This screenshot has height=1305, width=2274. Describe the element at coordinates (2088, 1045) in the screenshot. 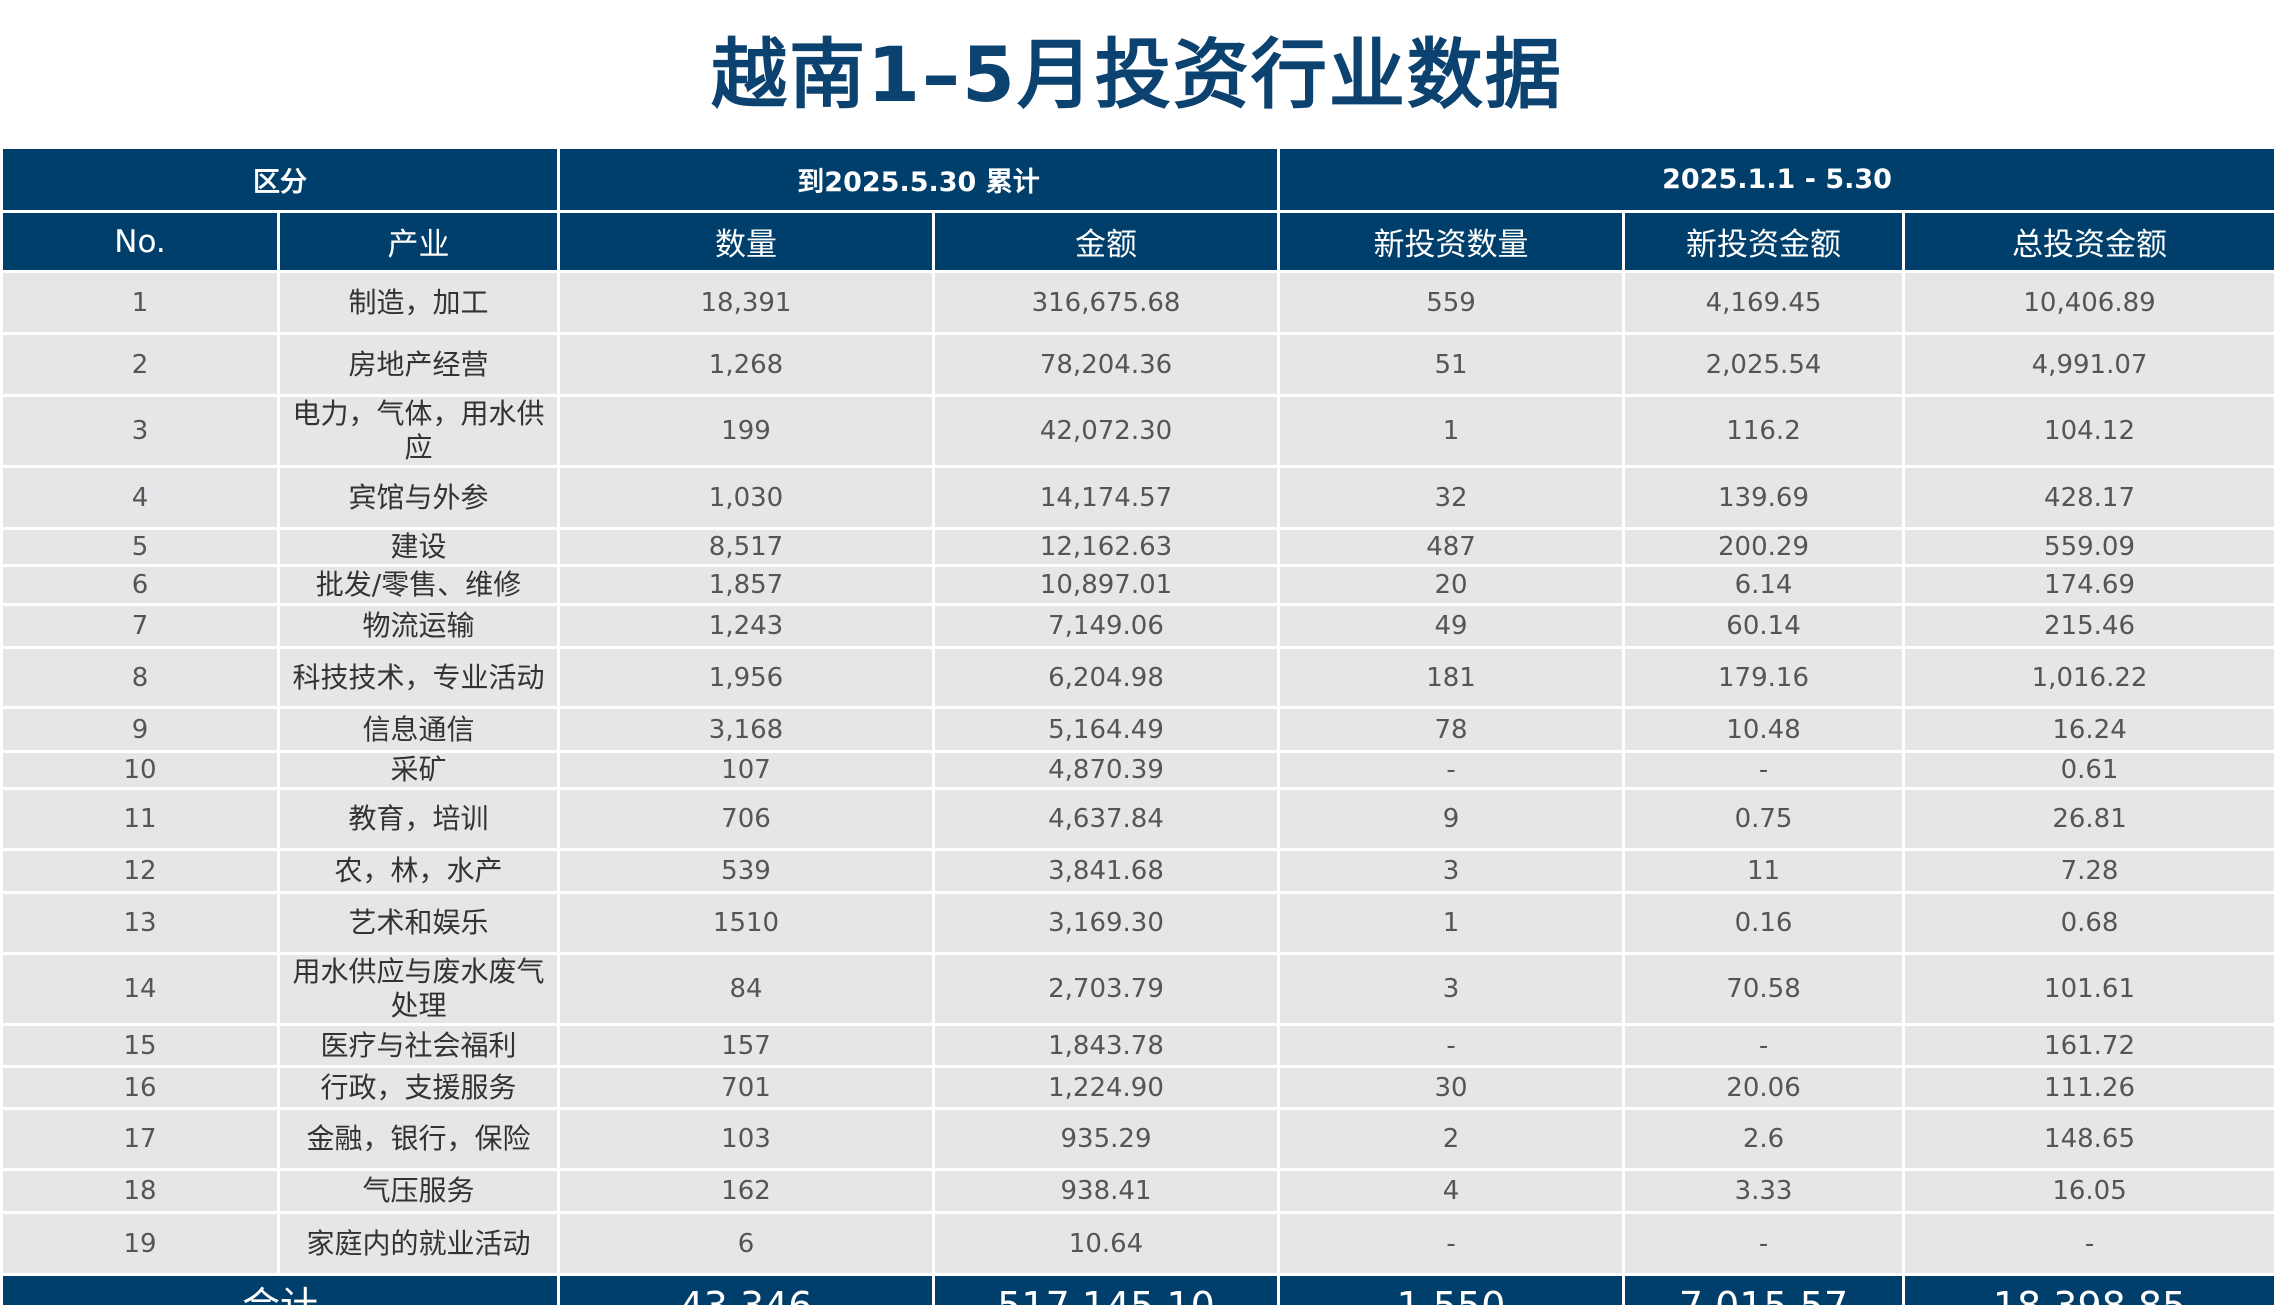

I see `cell-total-amount: 161.72` at that location.